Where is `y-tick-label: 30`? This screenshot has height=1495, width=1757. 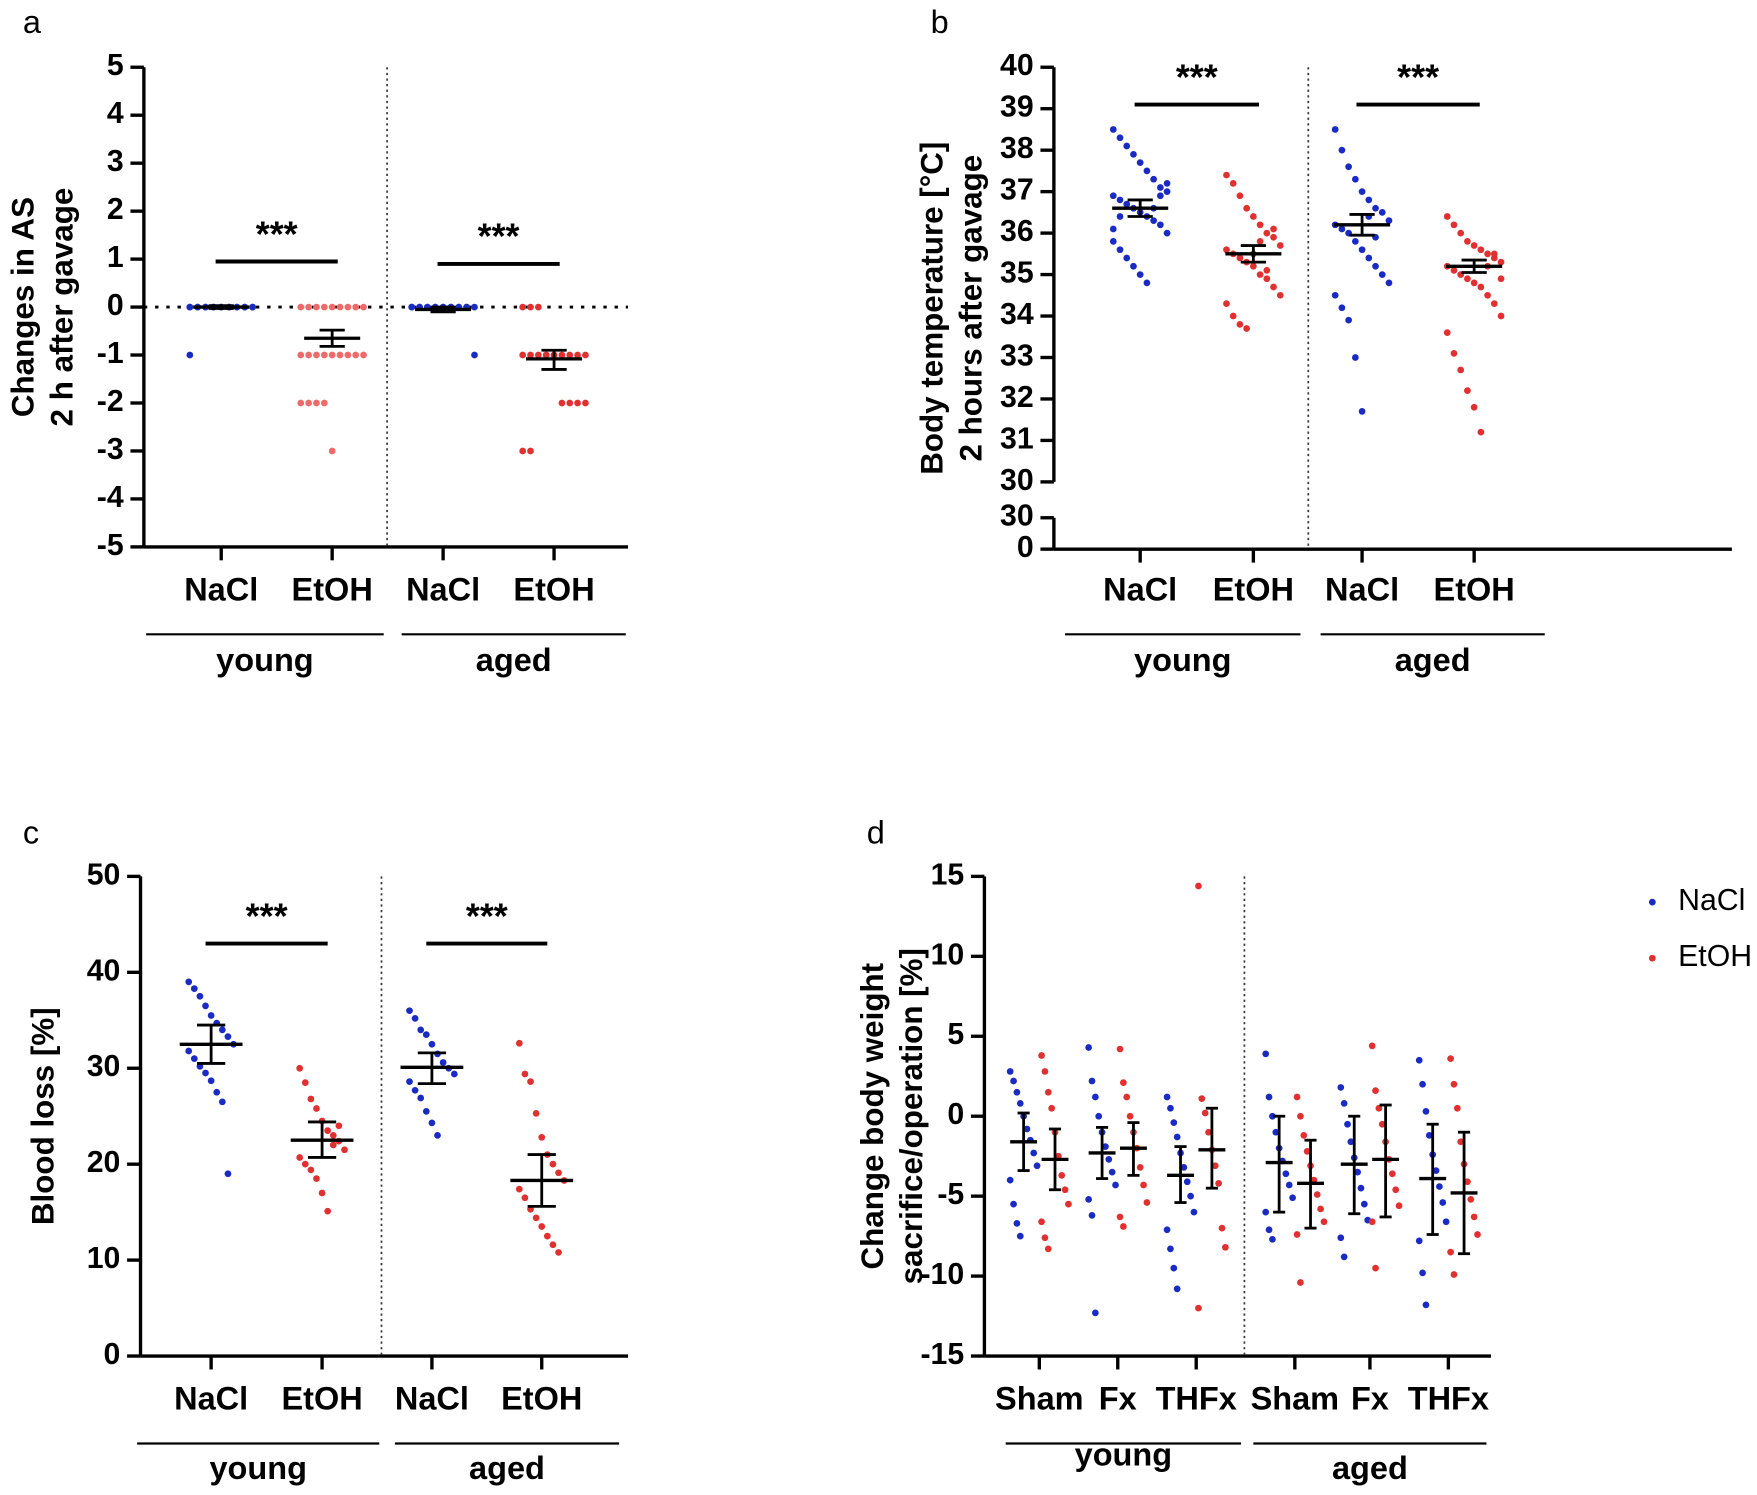 y-tick-label: 30 is located at coordinates (1017, 516).